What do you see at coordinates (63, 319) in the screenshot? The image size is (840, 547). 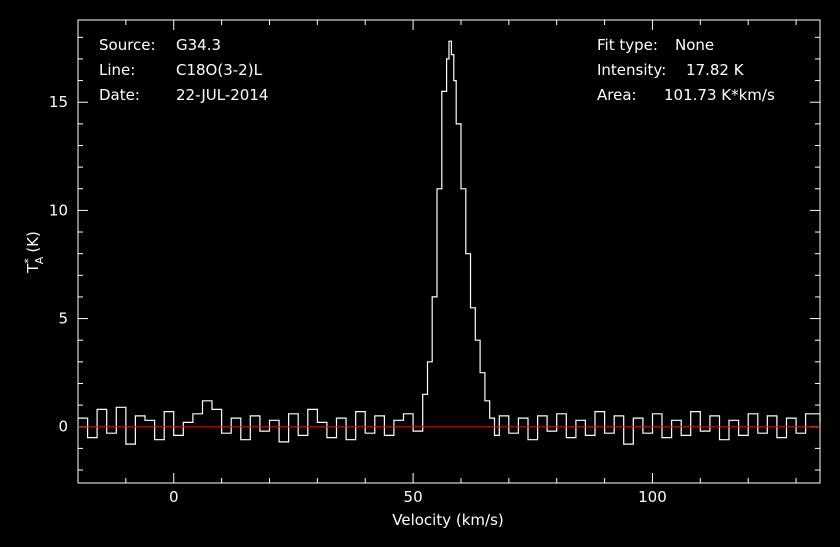 I see `y-tick-label: 5` at bounding box center [63, 319].